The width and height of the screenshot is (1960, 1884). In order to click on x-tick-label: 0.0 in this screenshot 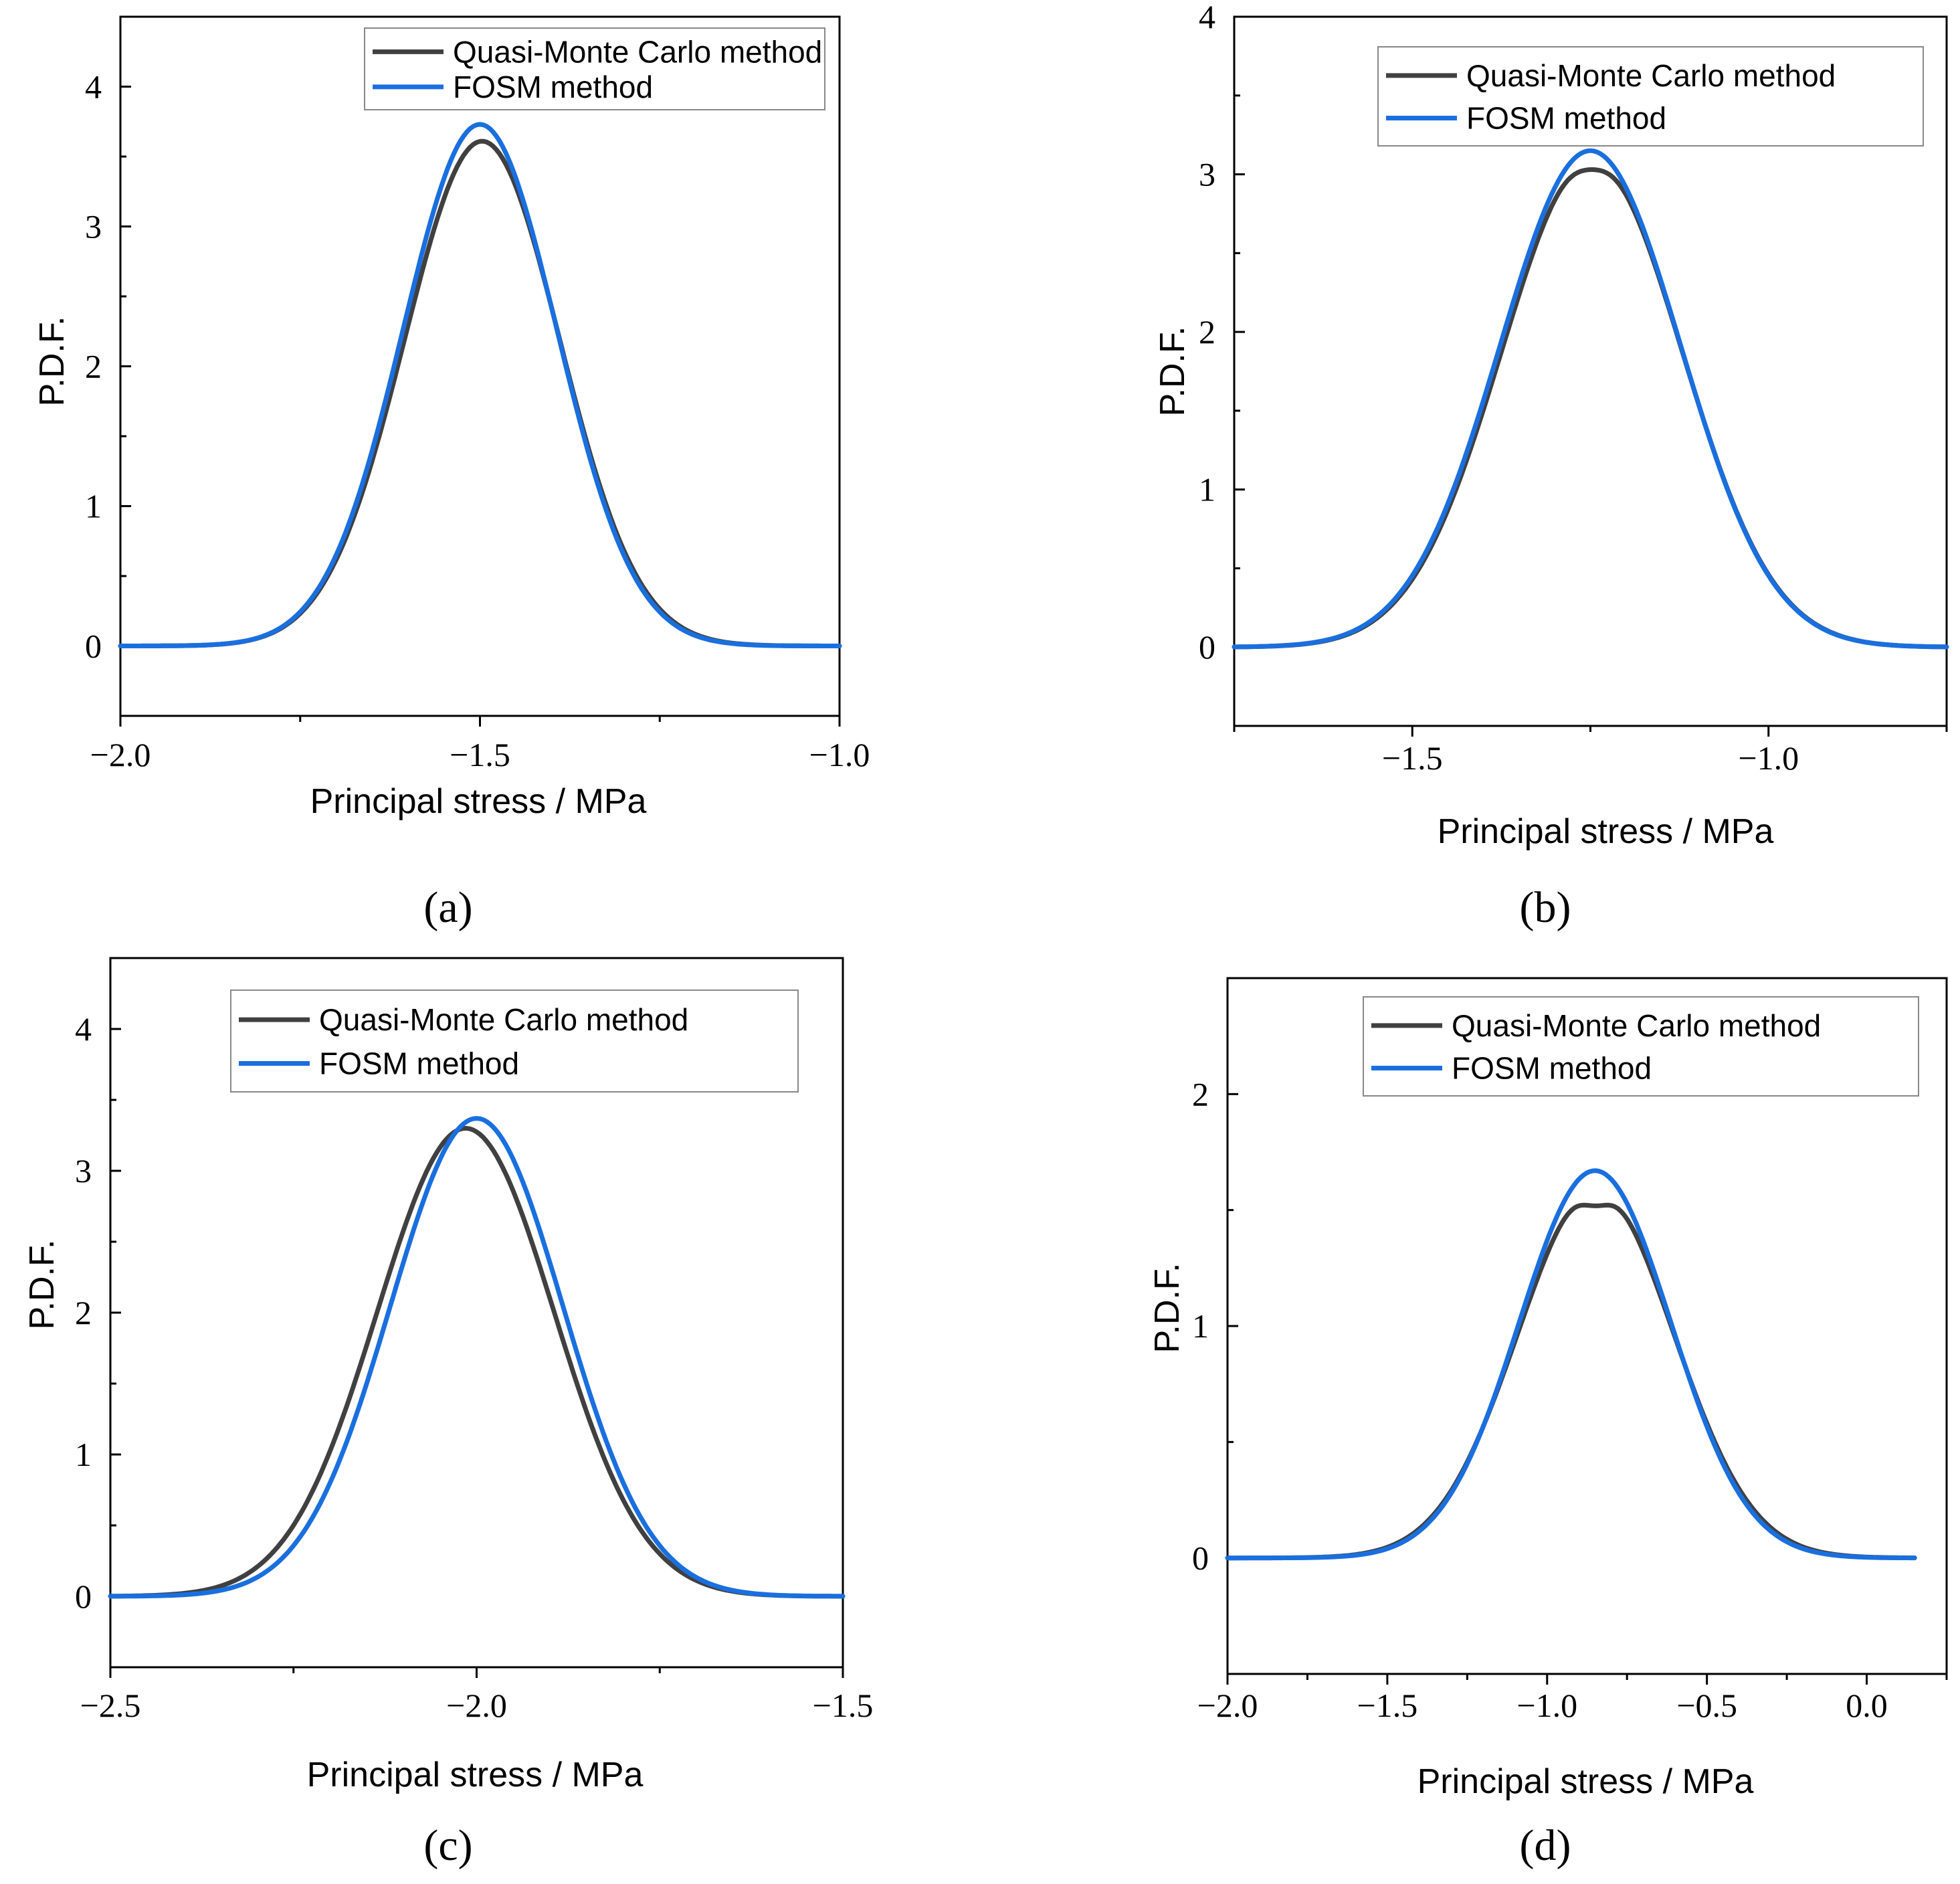, I will do `click(1867, 1705)`.